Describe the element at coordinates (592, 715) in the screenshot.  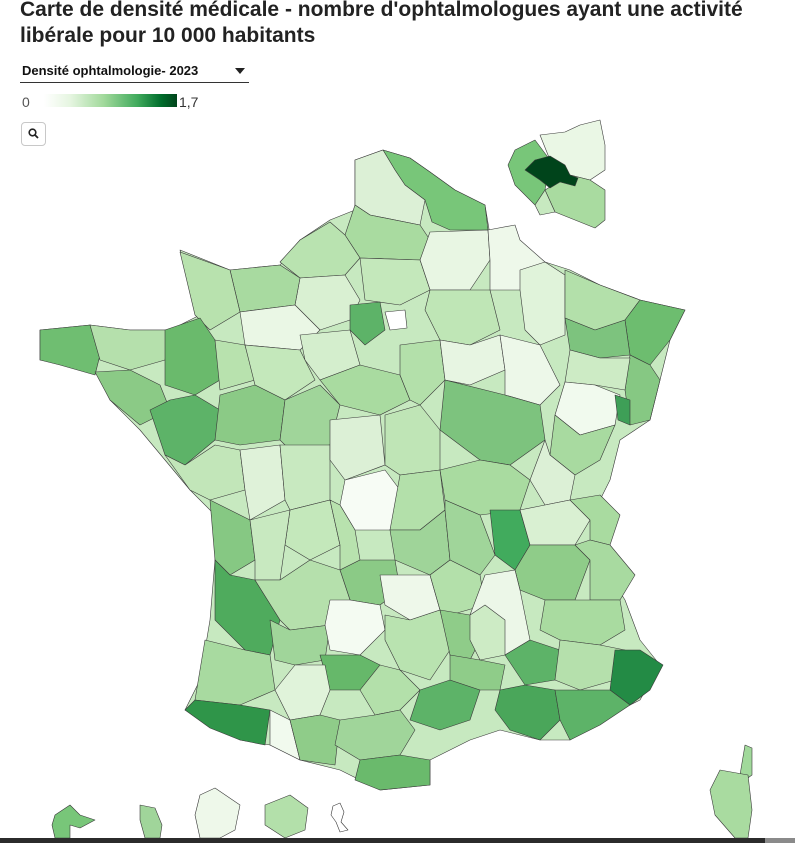
I see `dept-var` at that location.